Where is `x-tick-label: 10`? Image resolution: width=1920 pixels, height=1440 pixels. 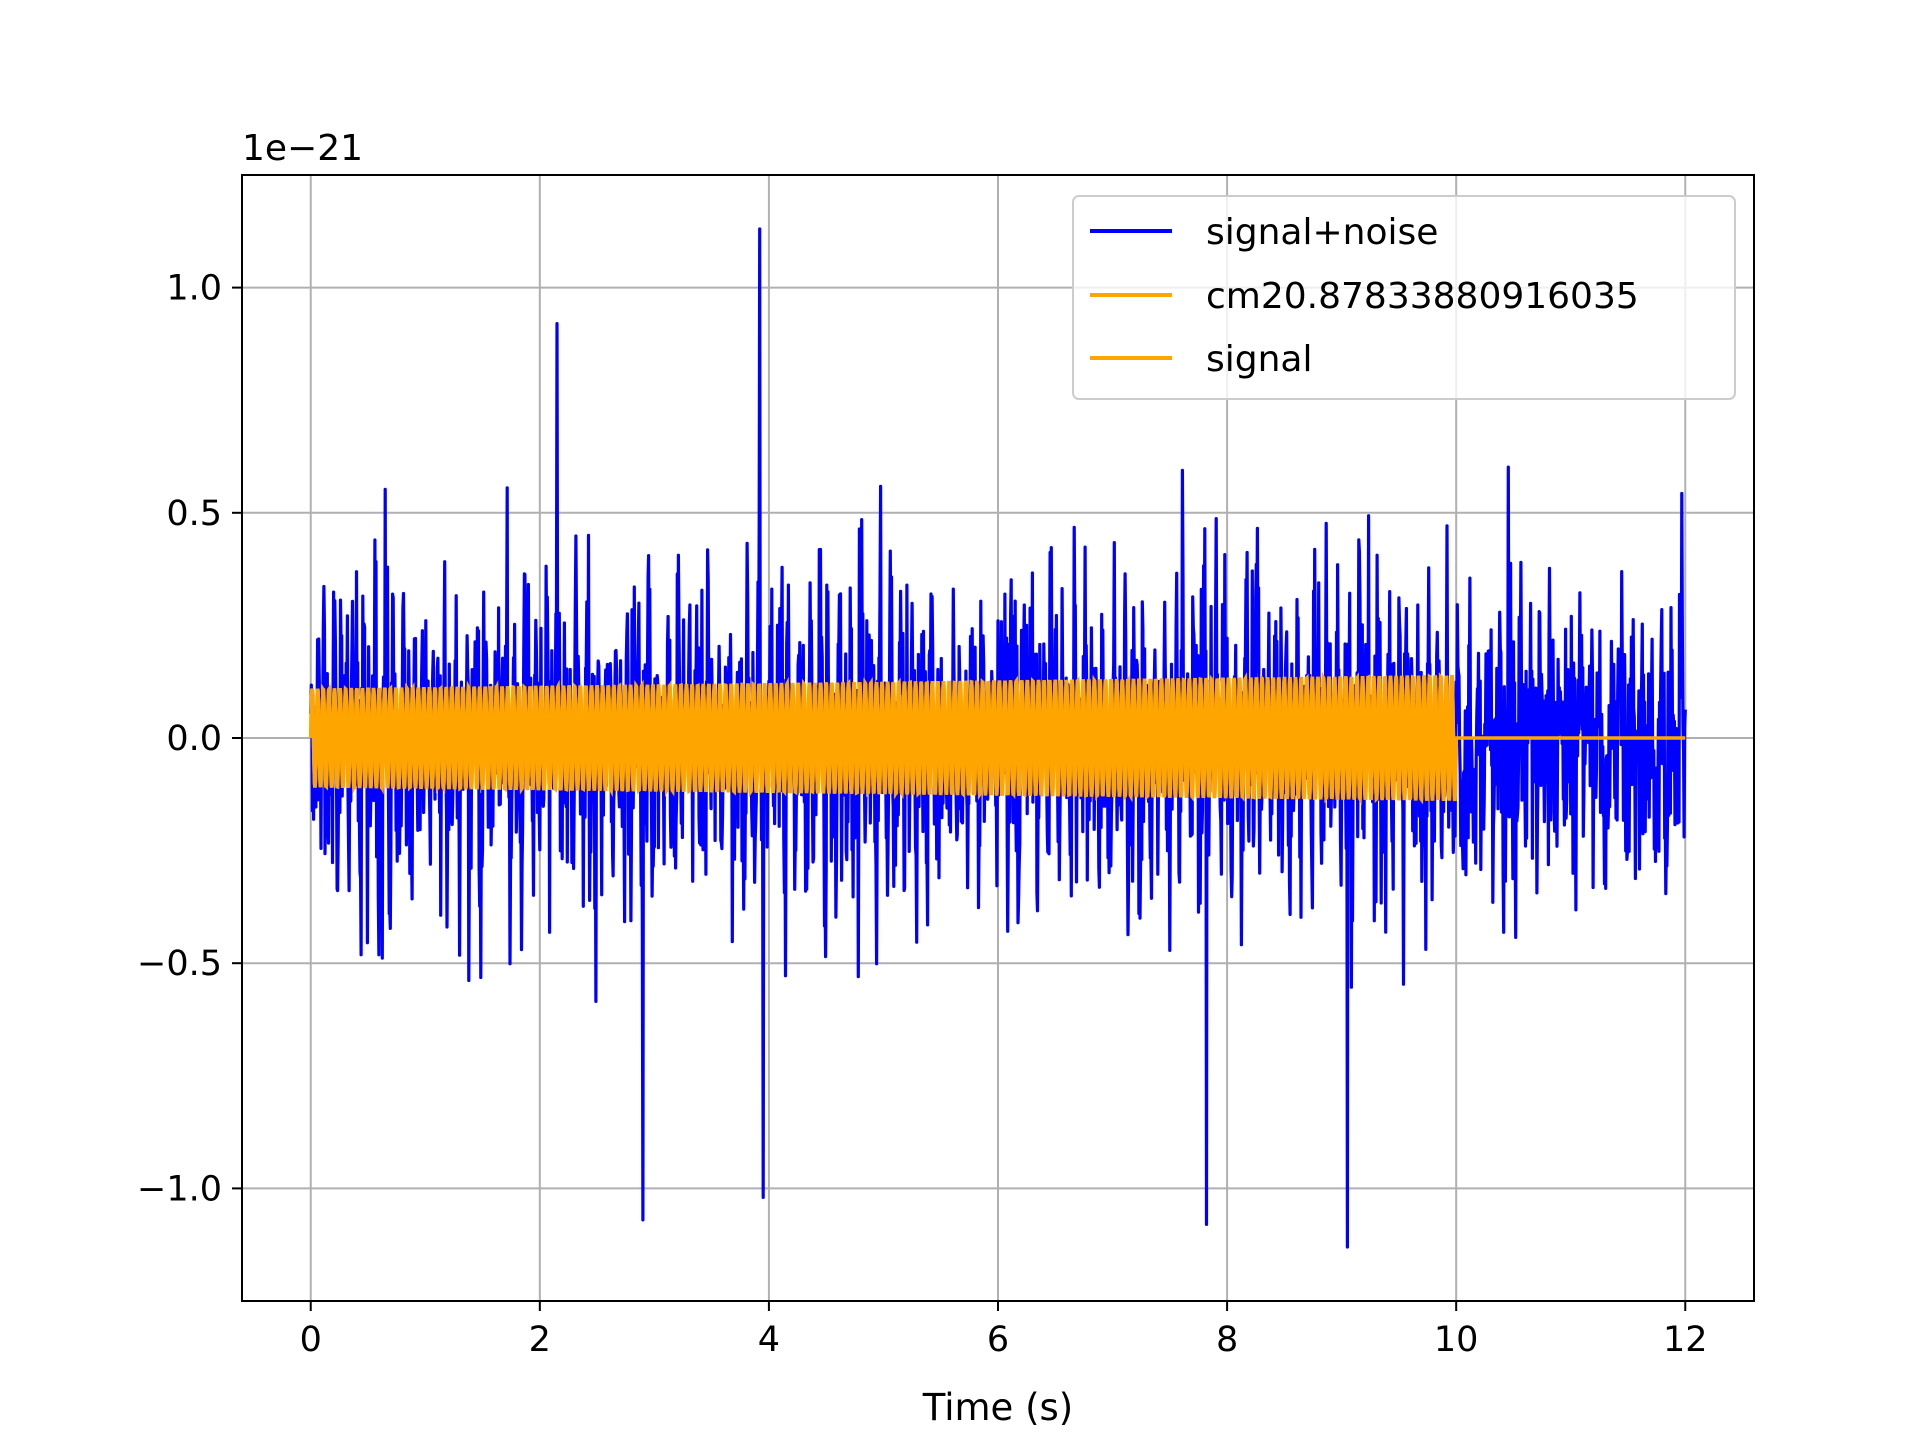
x-tick-label: 10 is located at coordinates (1456, 1340).